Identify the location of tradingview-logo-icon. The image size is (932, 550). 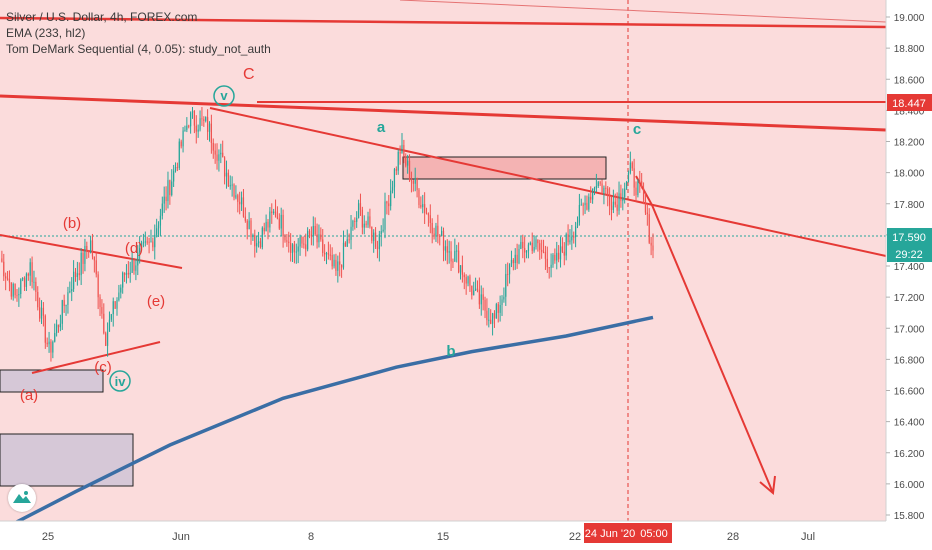
(22, 498).